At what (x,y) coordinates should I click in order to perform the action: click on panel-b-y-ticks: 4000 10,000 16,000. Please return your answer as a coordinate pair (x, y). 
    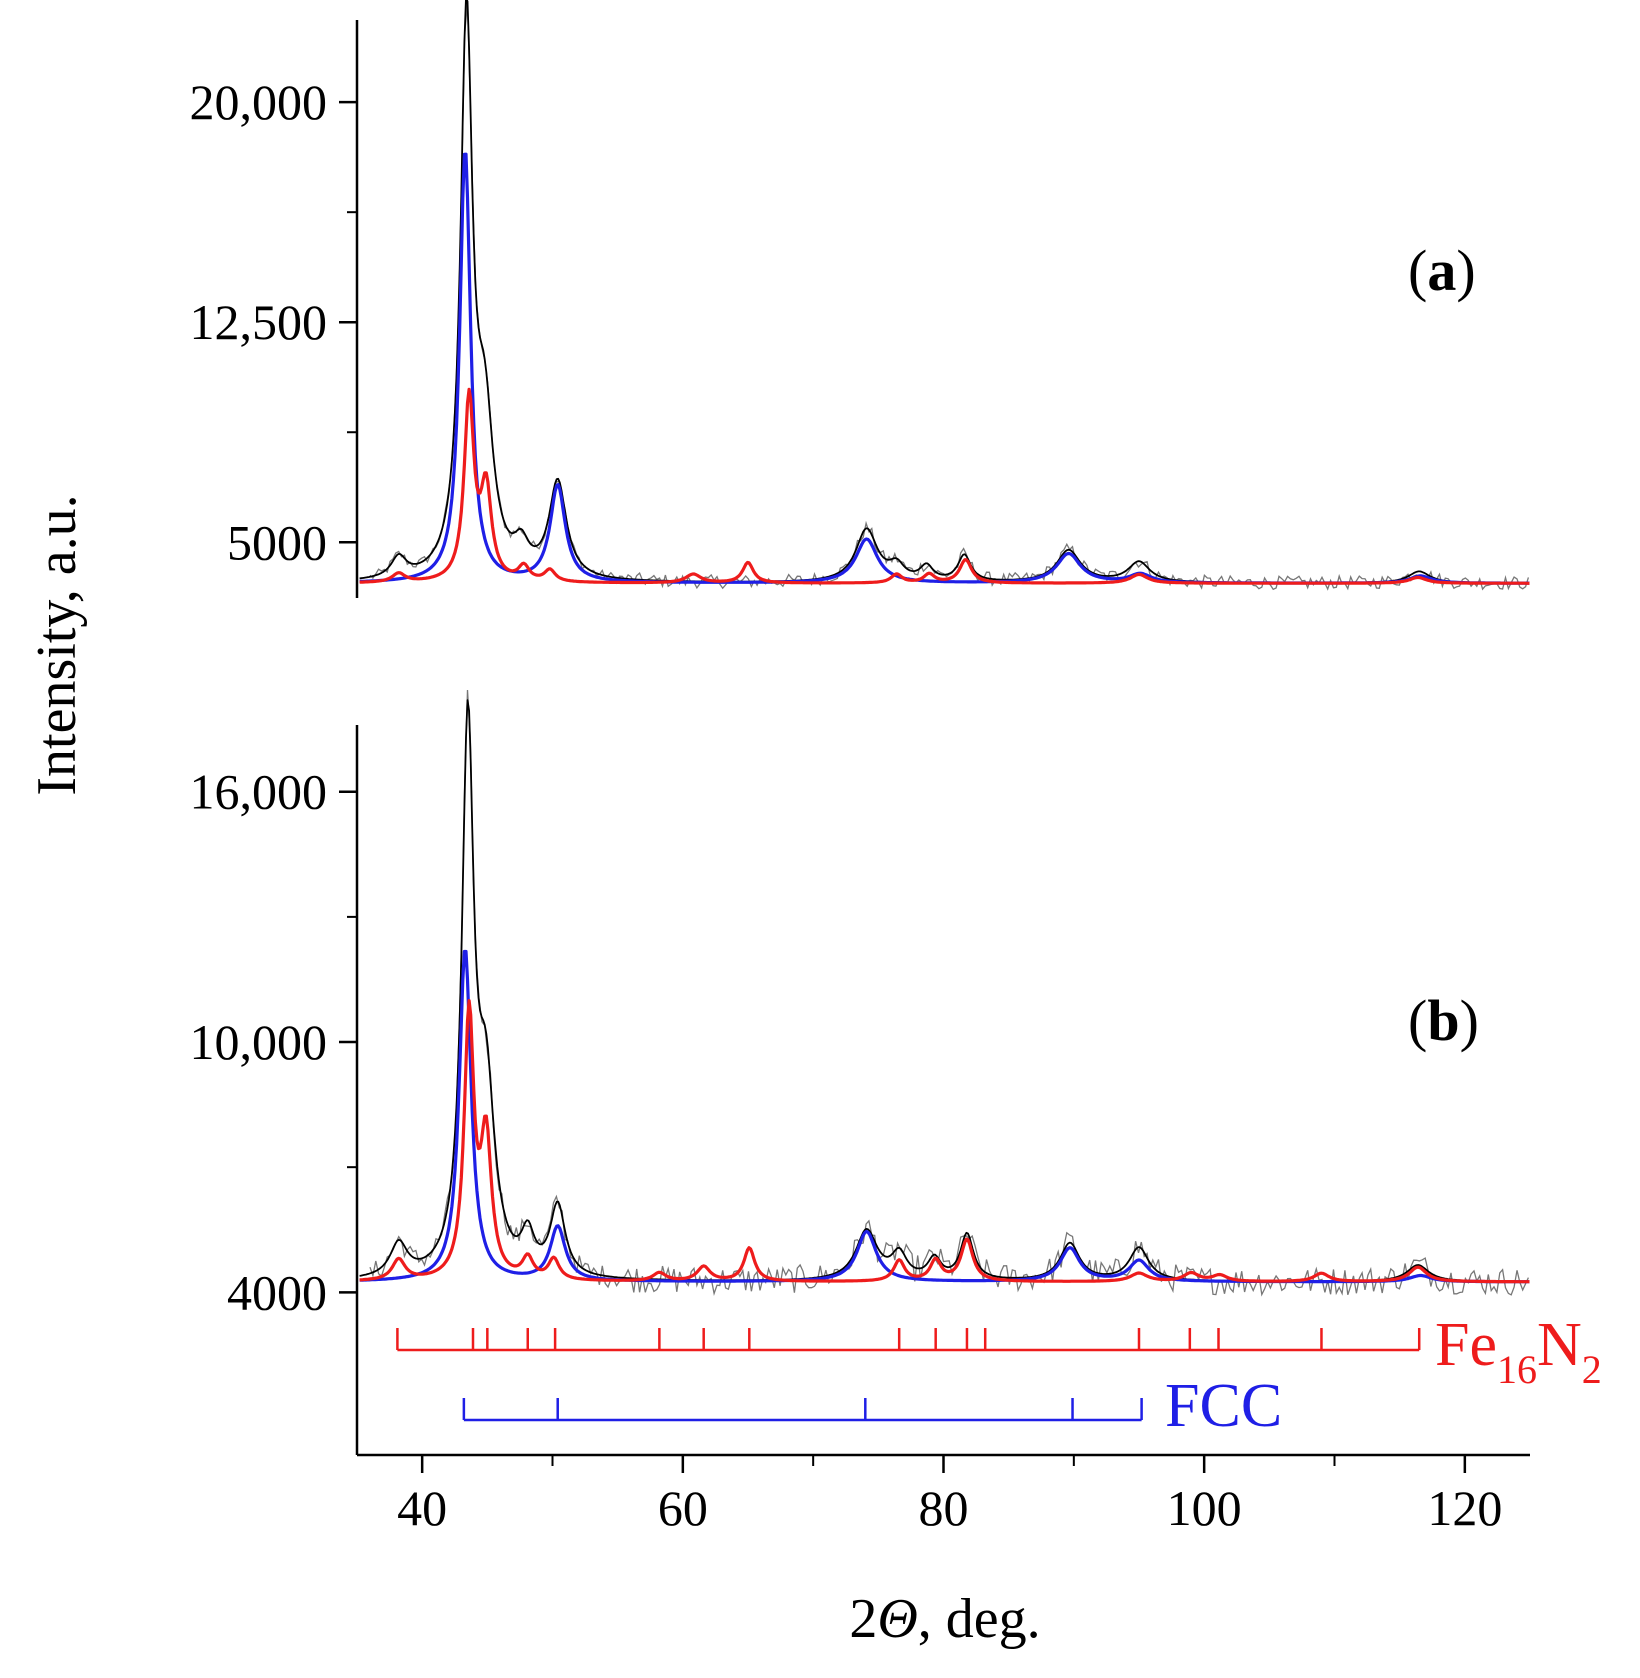
    Looking at the image, I should click on (273, 1042).